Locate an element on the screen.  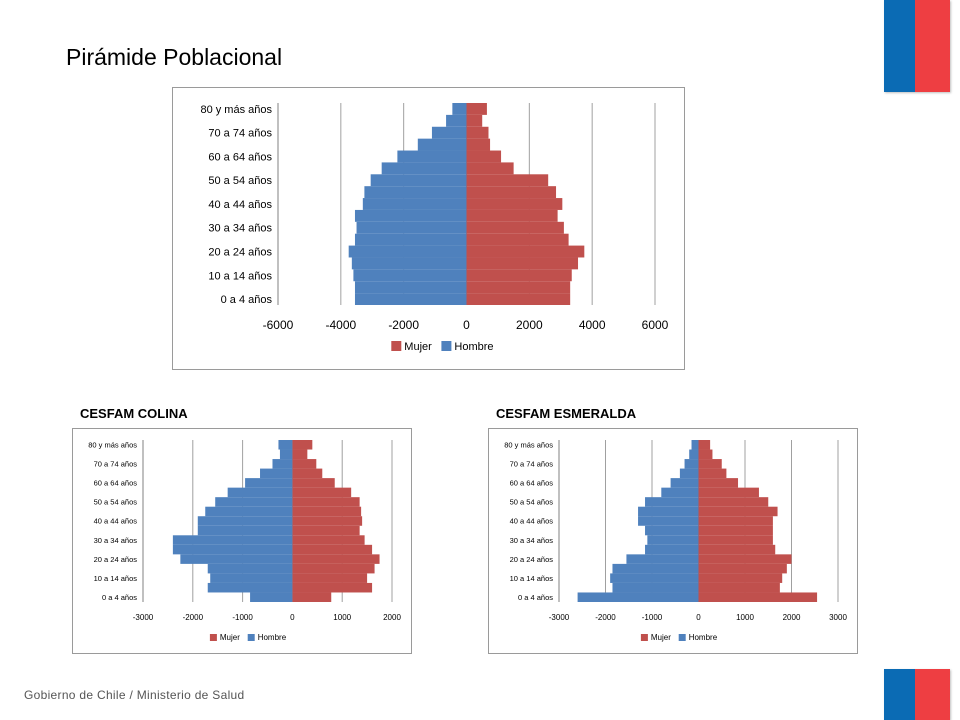
chile-flag-top is located at coordinates (917, 46).